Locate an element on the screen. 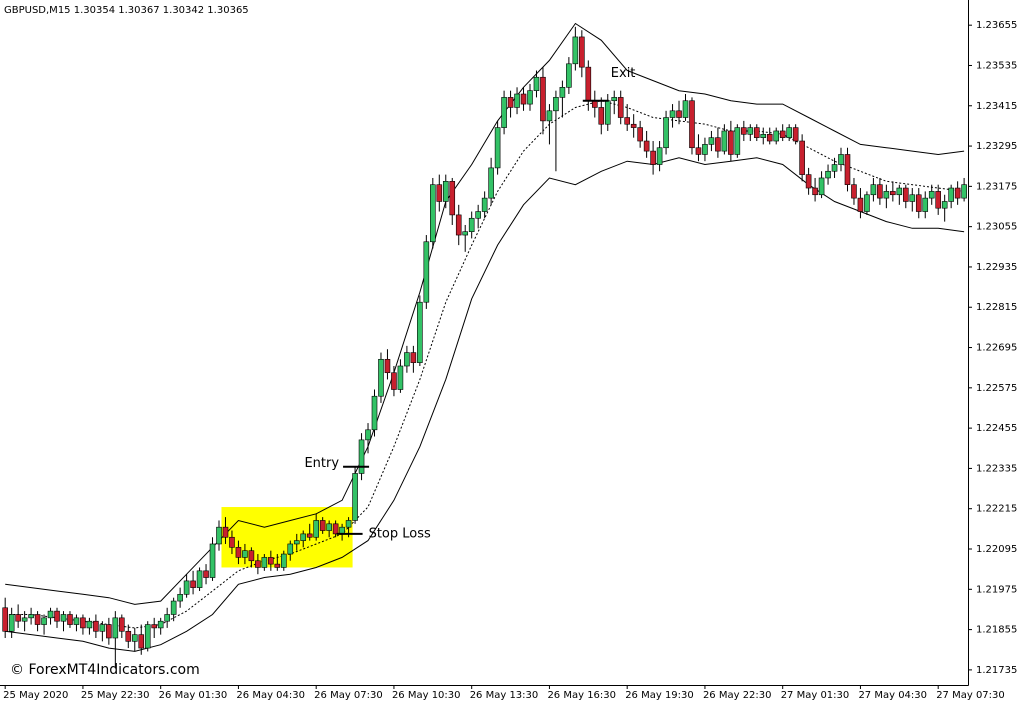 The image size is (1024, 705). x-tick-label: 25 May 22:30 is located at coordinates (115, 695).